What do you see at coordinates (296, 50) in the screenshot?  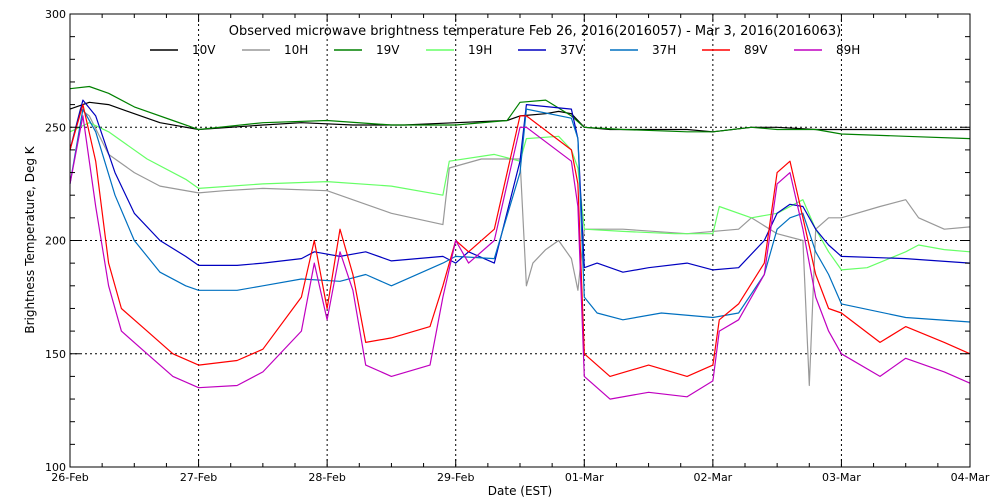 I see `legend-label-10h: 10H` at bounding box center [296, 50].